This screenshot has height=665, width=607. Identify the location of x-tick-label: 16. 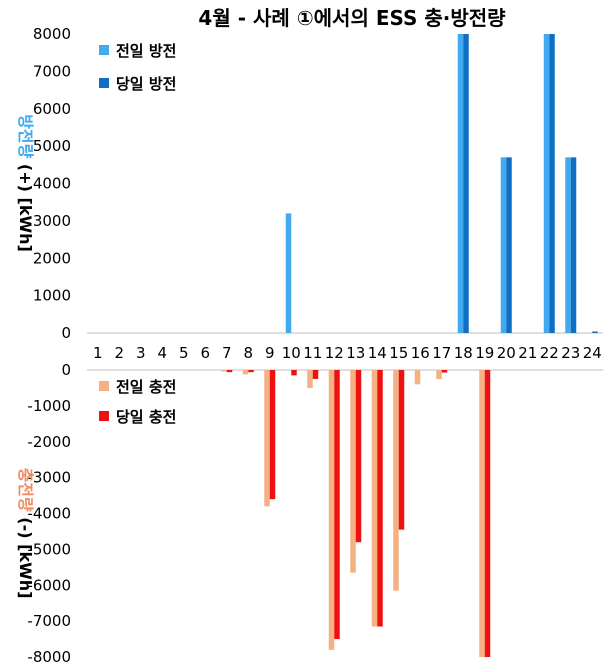
(420, 353).